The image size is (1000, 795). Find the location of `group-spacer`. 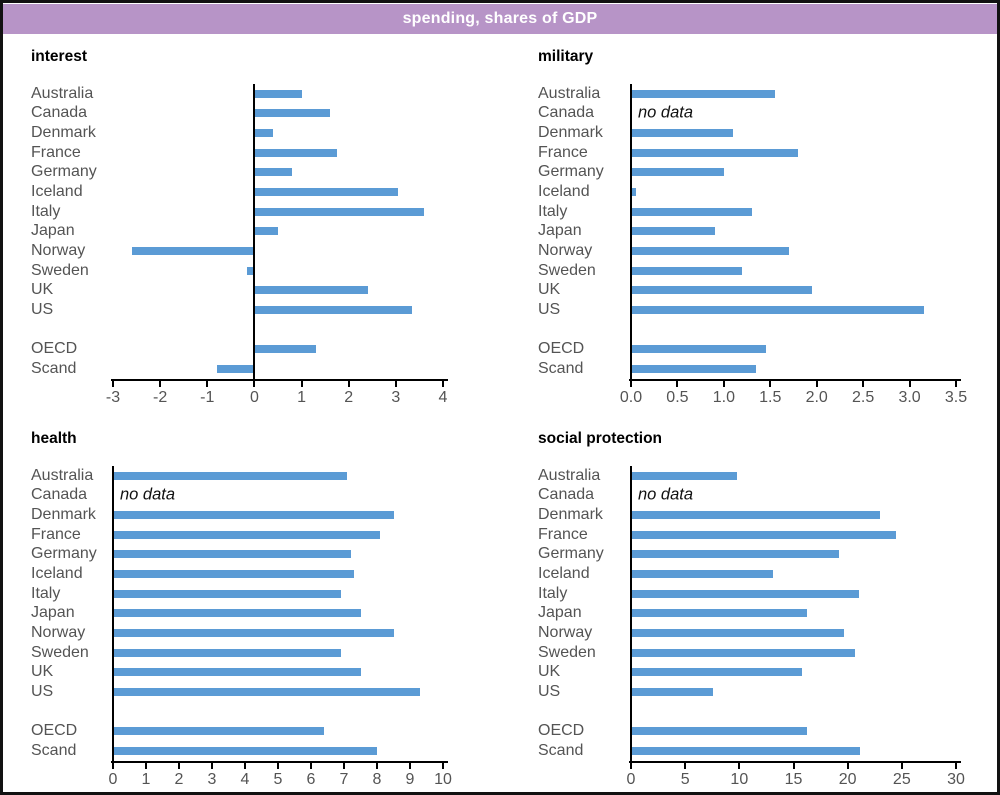

group-spacer is located at coordinates (243, 330).